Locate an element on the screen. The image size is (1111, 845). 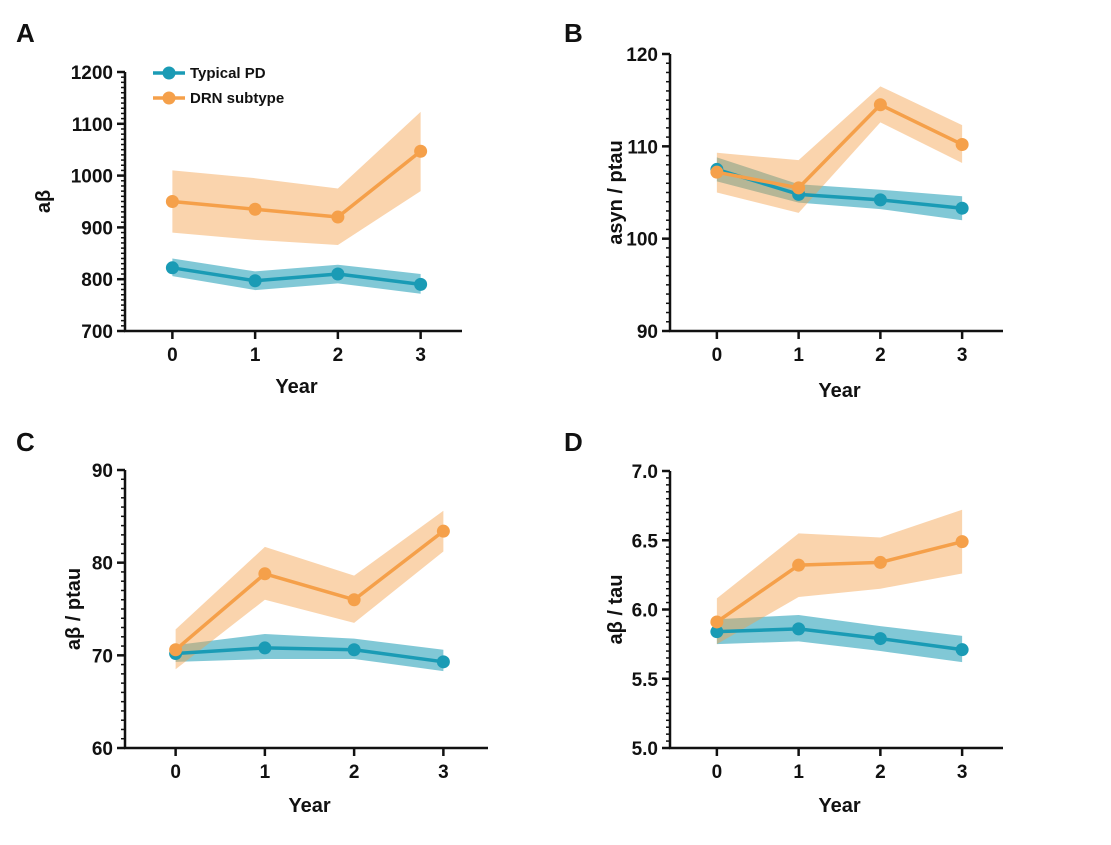
y-tick-label: 100 is located at coordinates (642, 240).